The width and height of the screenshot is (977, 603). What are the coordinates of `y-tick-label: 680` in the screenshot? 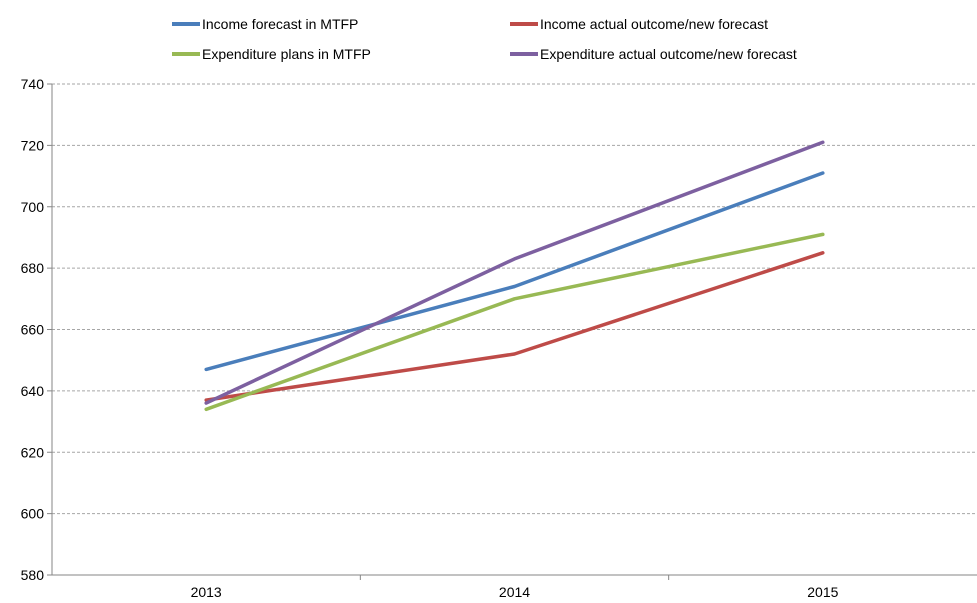 It's located at (33, 268).